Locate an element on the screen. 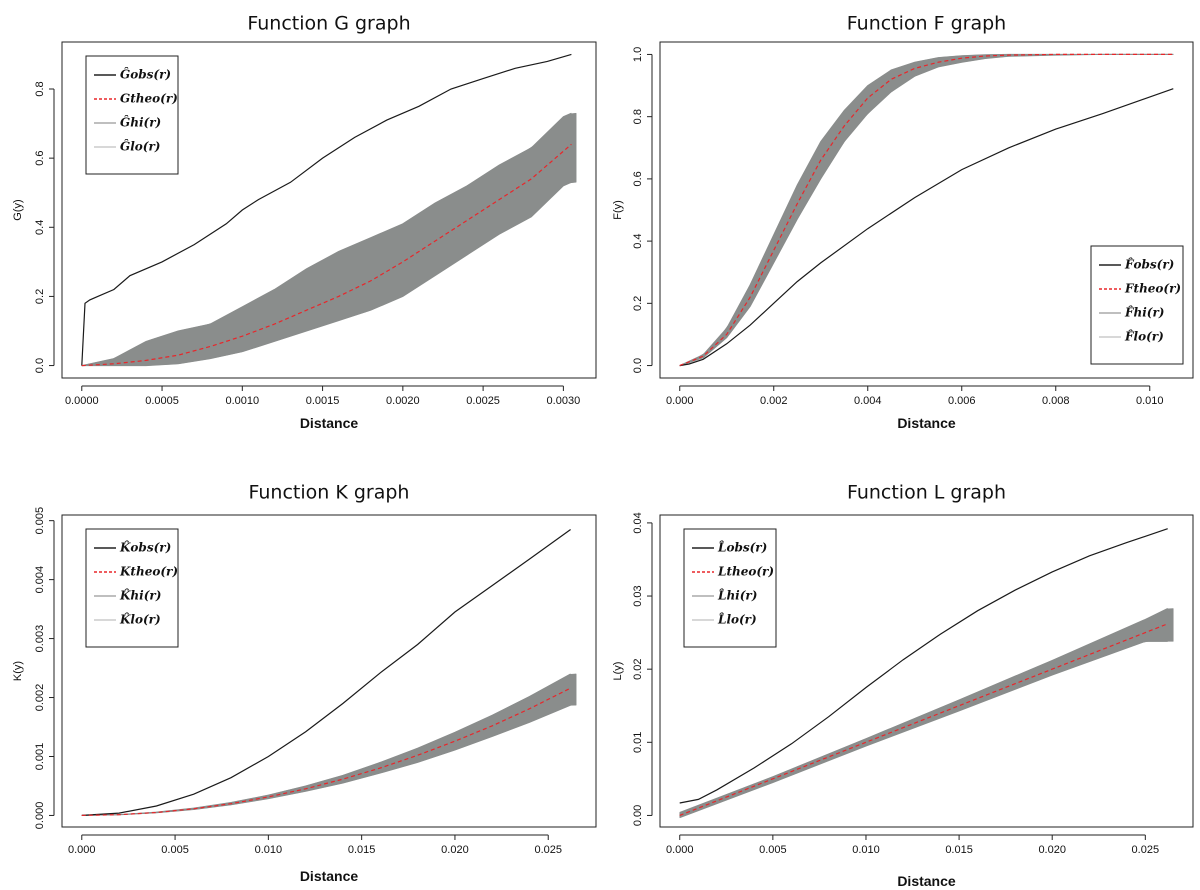 The height and width of the screenshot is (890, 1200). legend-label: Ltheo(r) is located at coordinates (745, 572).